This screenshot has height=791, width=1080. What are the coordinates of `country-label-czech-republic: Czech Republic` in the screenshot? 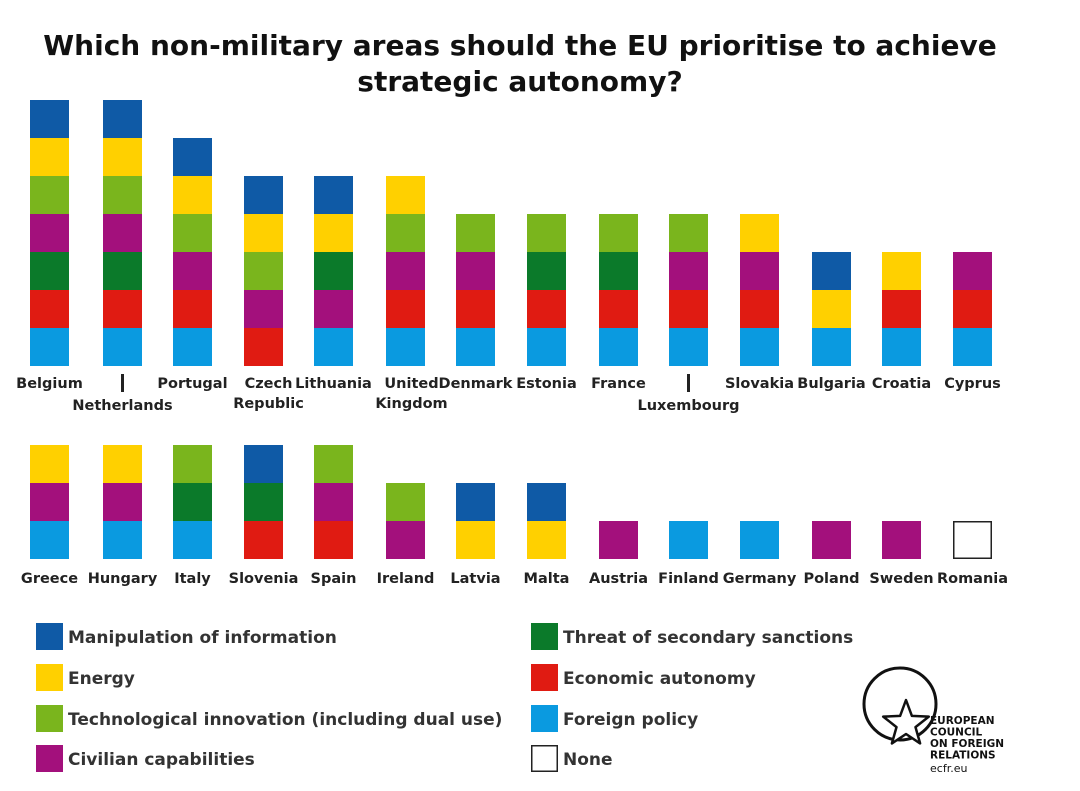 It's located at (268, 394).